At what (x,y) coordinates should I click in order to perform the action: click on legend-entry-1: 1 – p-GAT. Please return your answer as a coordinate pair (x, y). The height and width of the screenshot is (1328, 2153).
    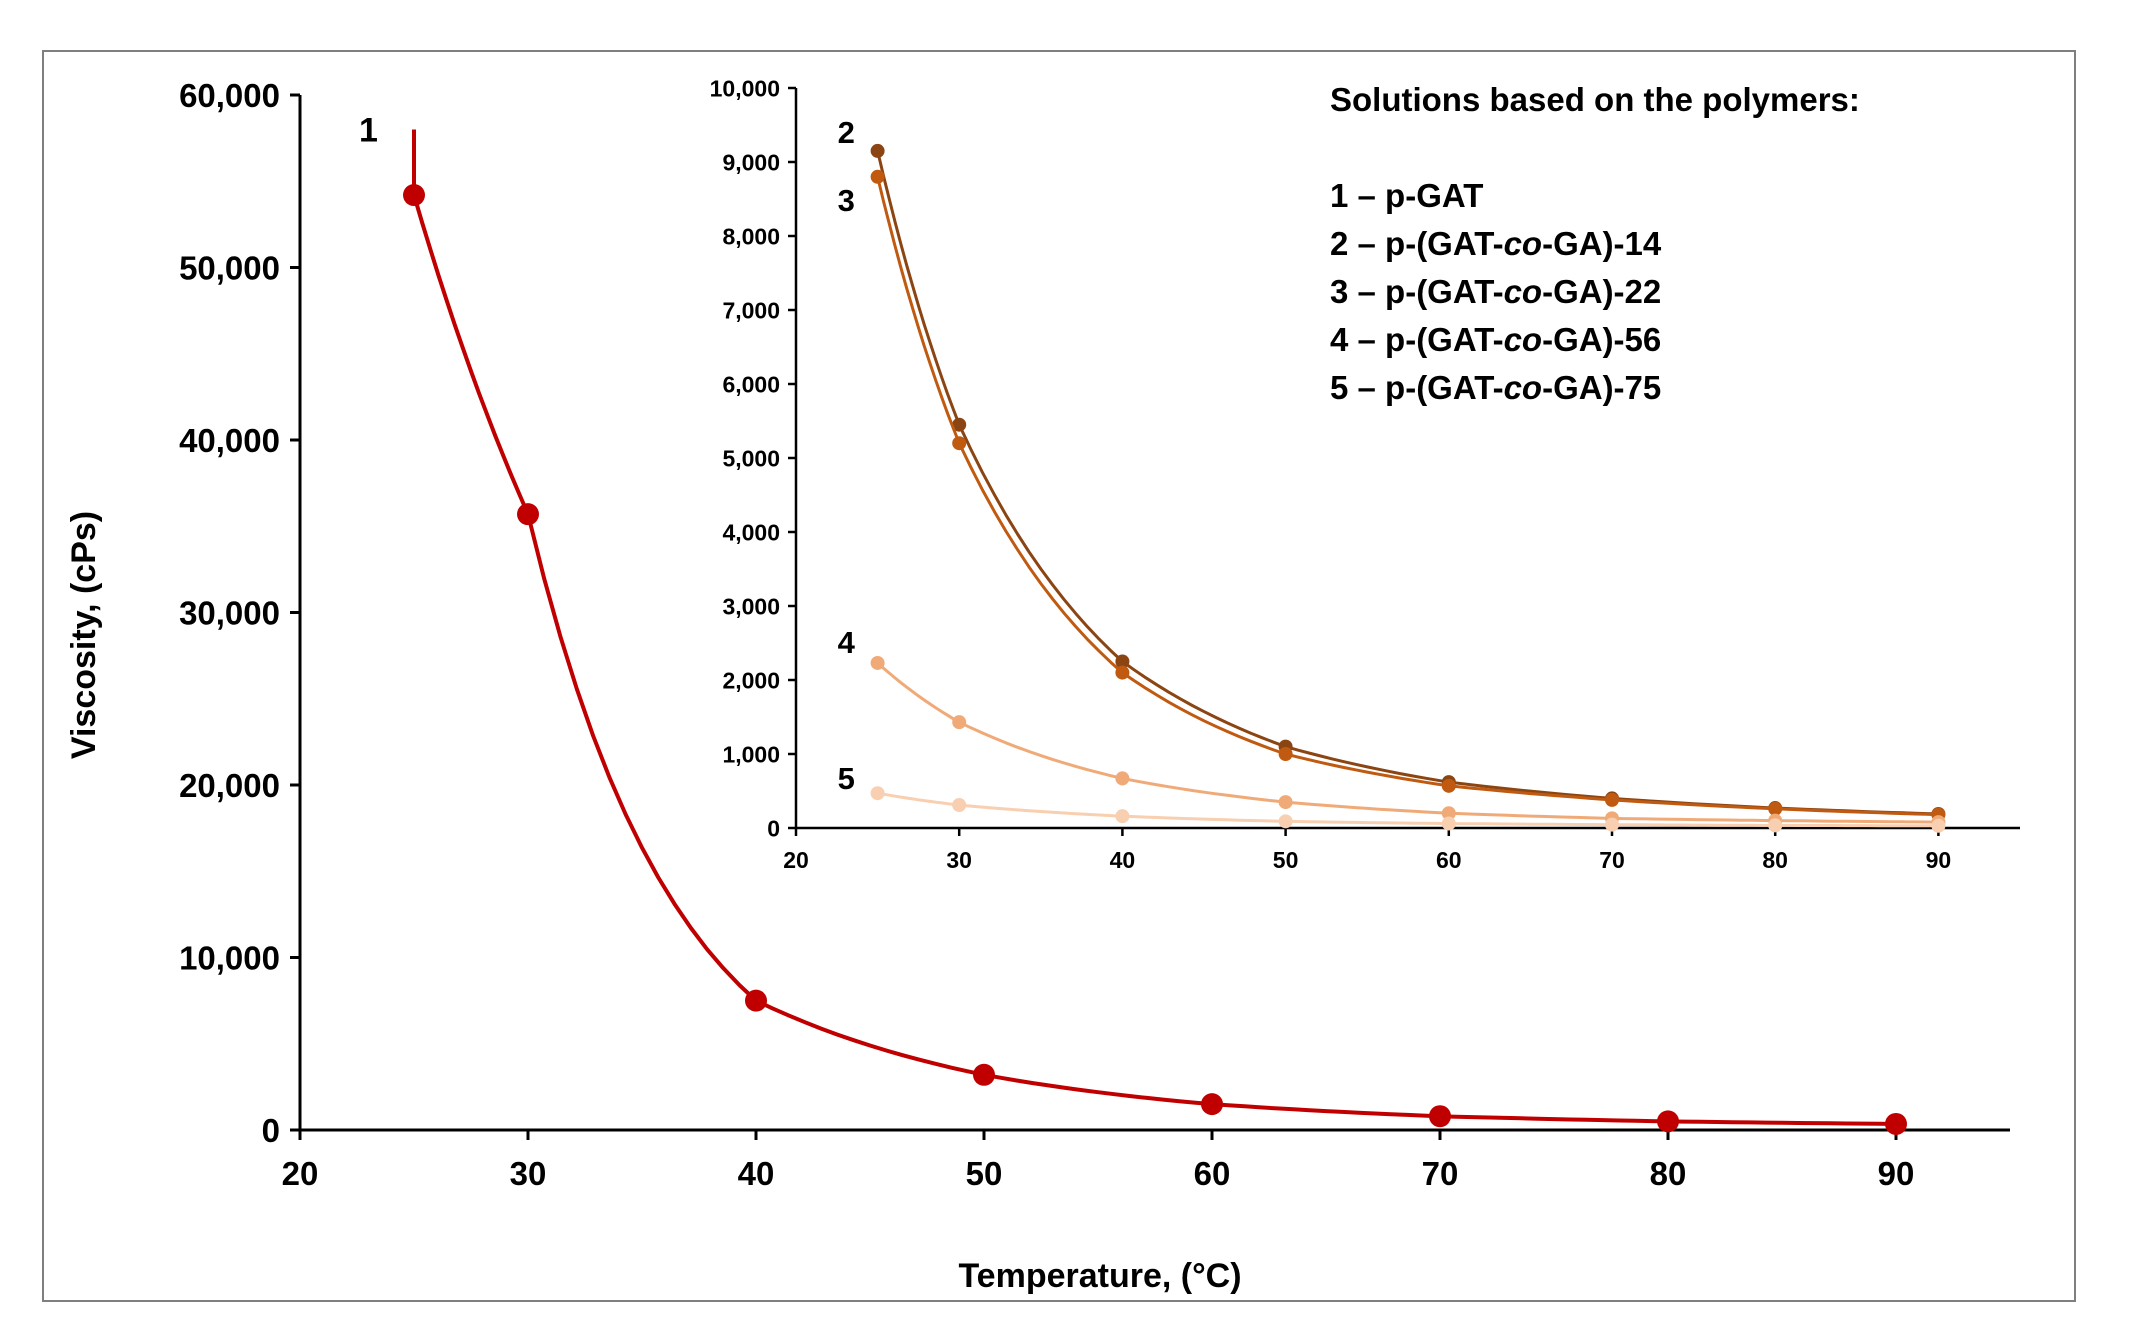
    Looking at the image, I should click on (1407, 195).